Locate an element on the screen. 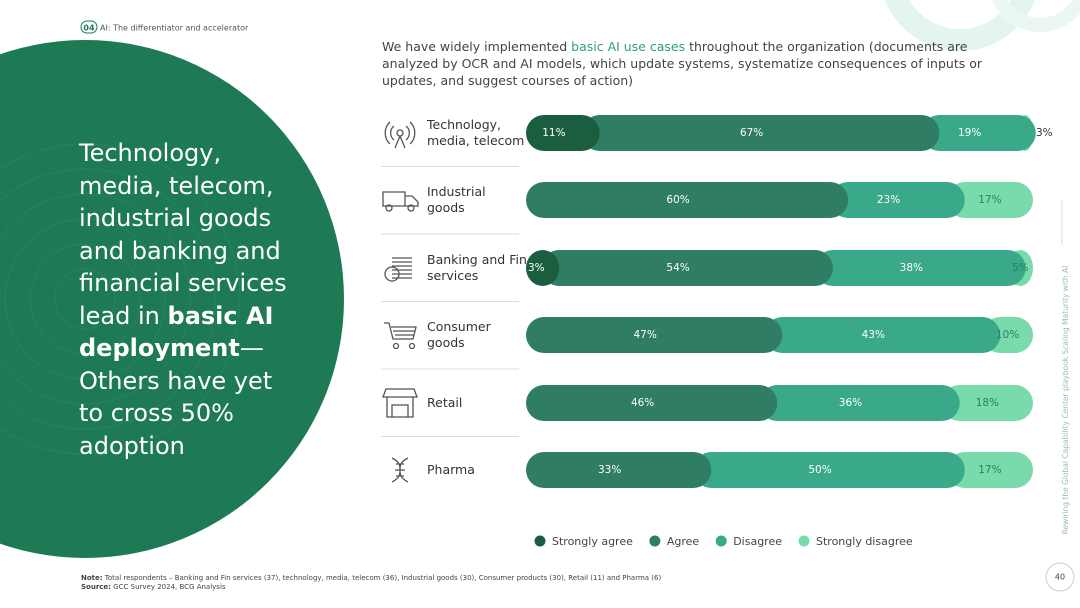 This screenshot has height=608, width=1080. section-number: 04 is located at coordinates (89, 28).